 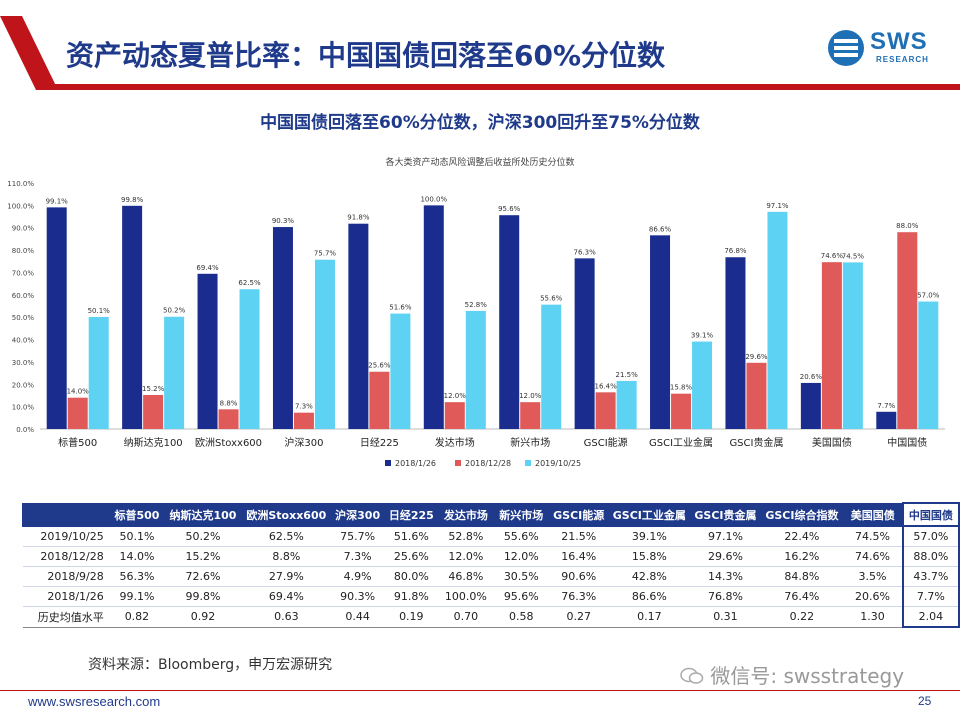 What do you see at coordinates (20, 184) in the screenshot?
I see `y-tick-label: 110.0%` at bounding box center [20, 184].